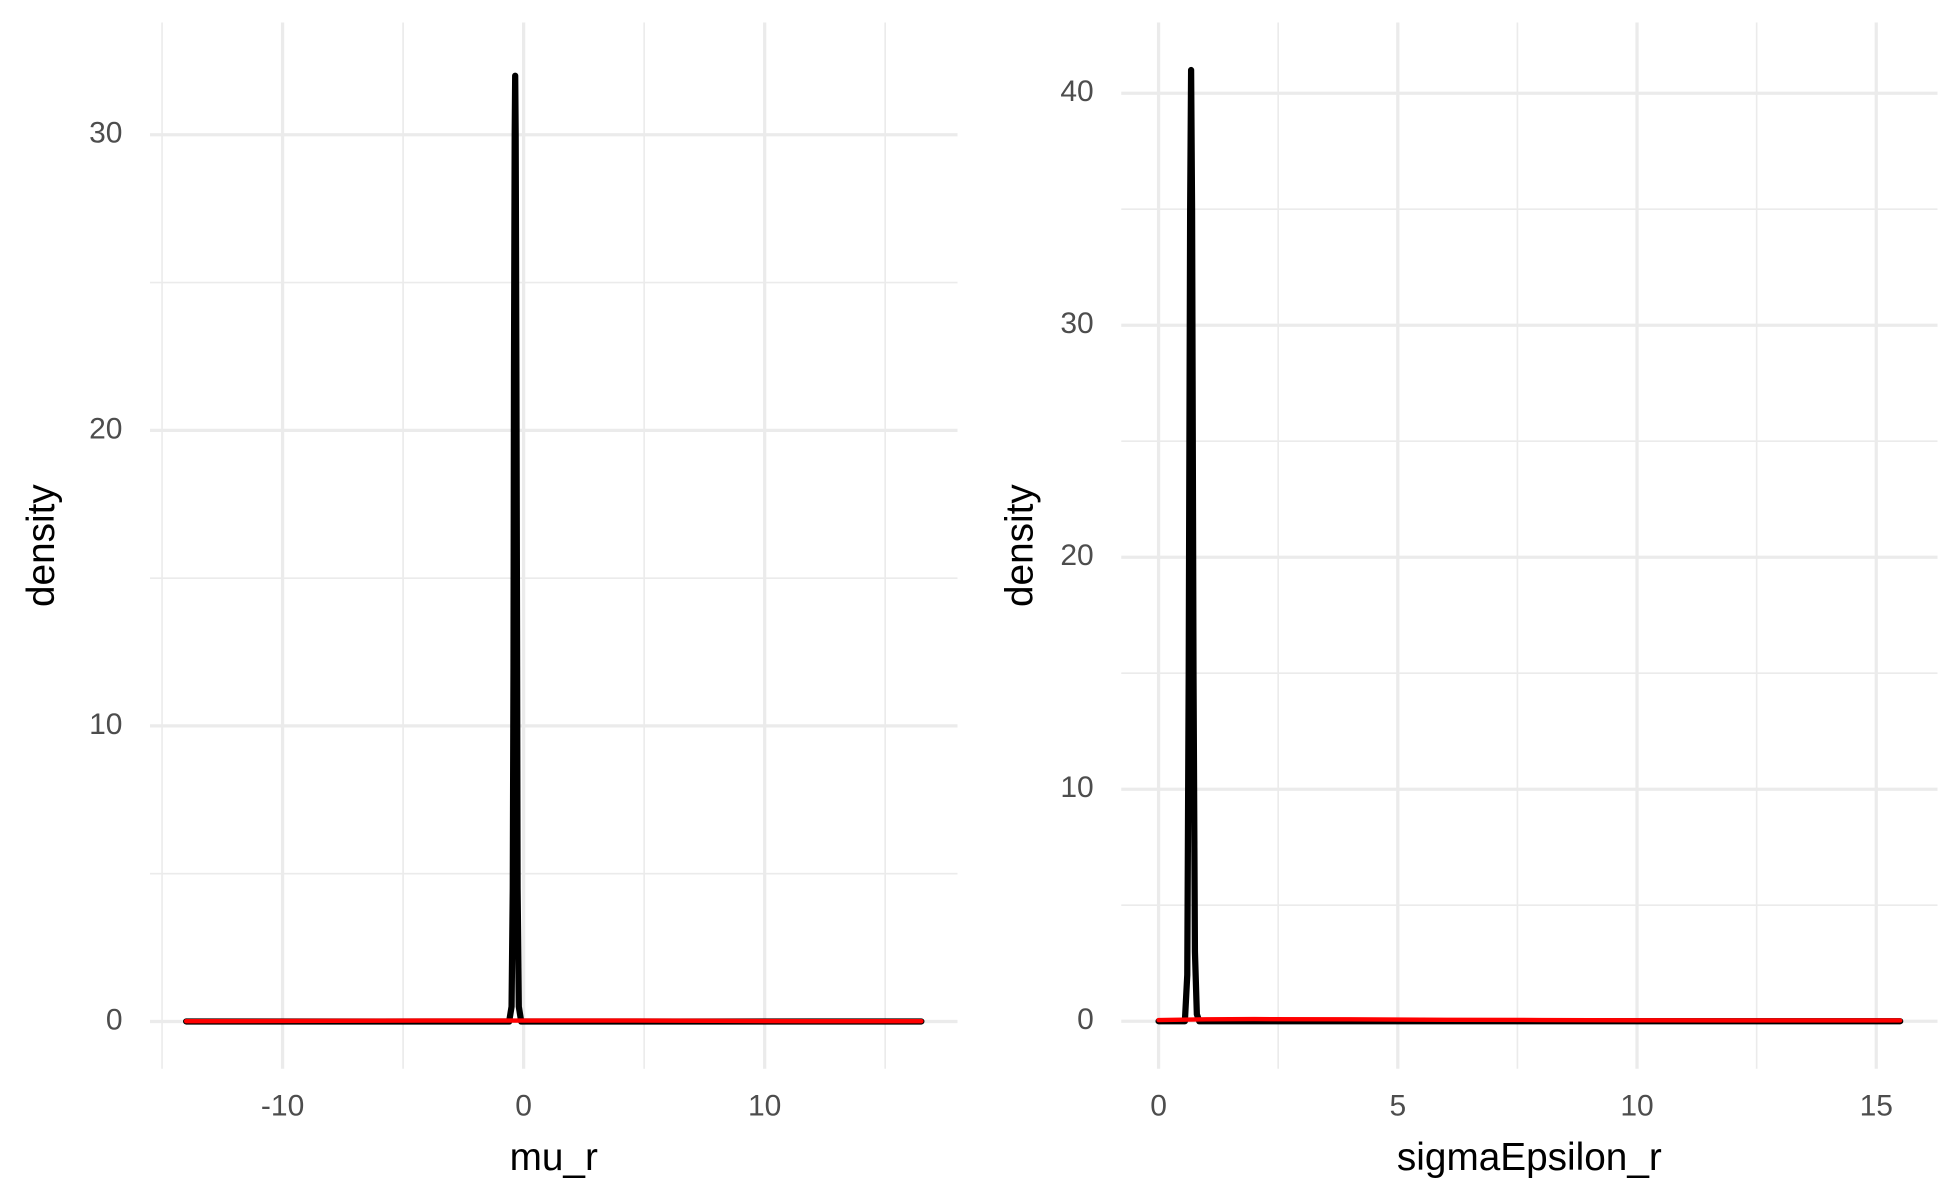  I want to click on x-tick-label: 5, so click(1397, 1105).